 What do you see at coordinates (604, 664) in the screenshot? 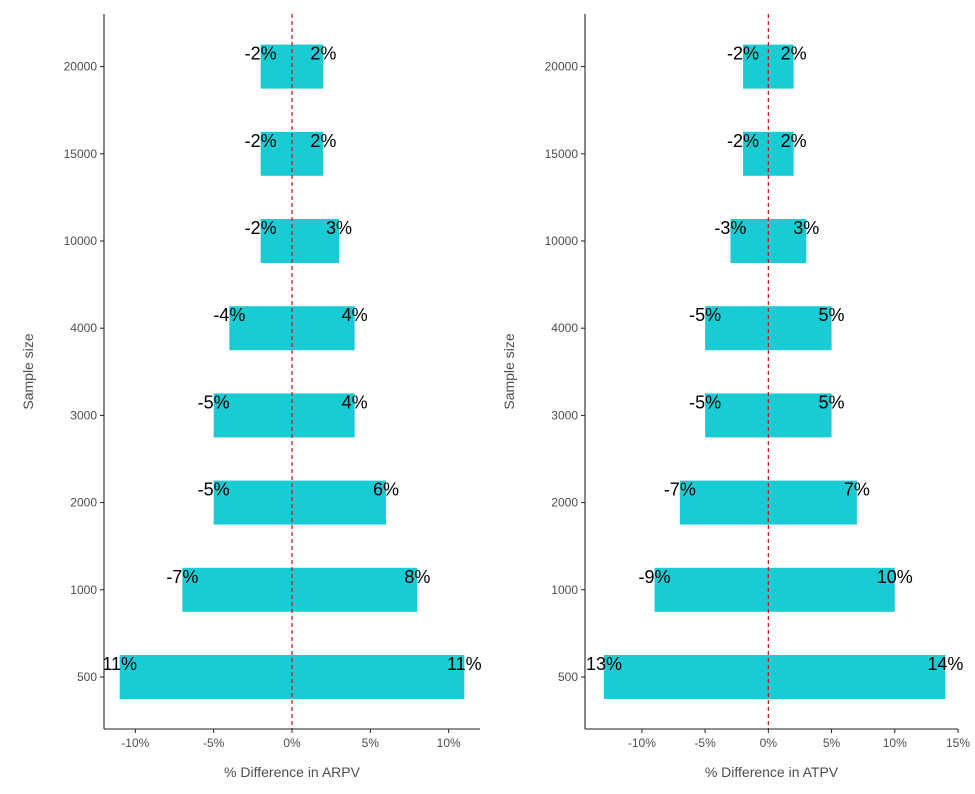
I see `bar-low-label: 13%` at bounding box center [604, 664].